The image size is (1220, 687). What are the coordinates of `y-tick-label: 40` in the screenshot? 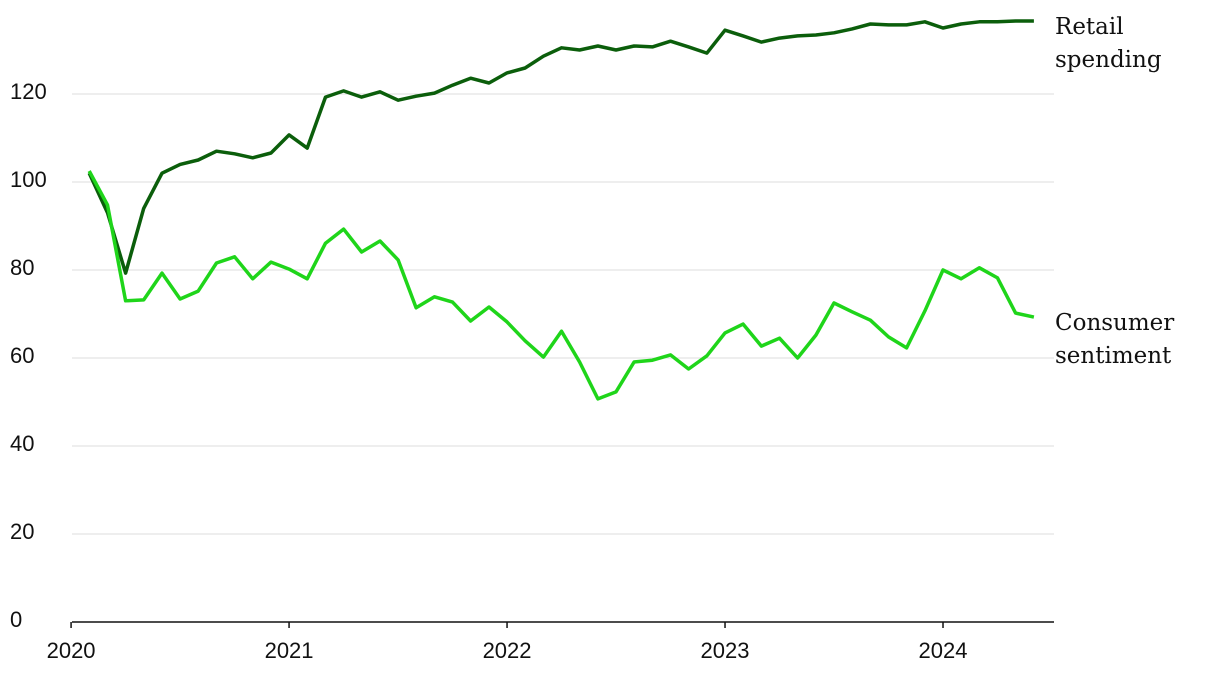 It's located at (22, 443).